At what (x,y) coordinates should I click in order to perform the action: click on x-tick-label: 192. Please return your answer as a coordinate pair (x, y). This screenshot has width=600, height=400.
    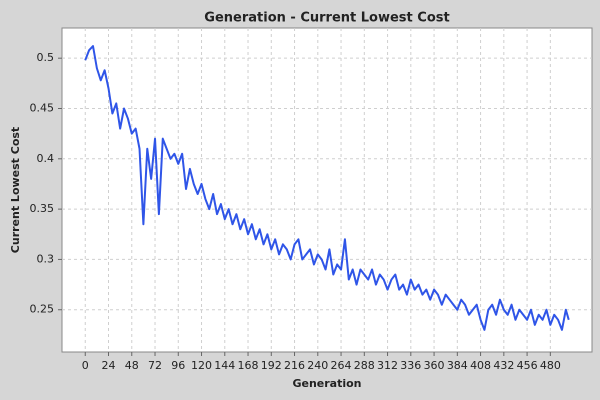
    Looking at the image, I should click on (271, 365).